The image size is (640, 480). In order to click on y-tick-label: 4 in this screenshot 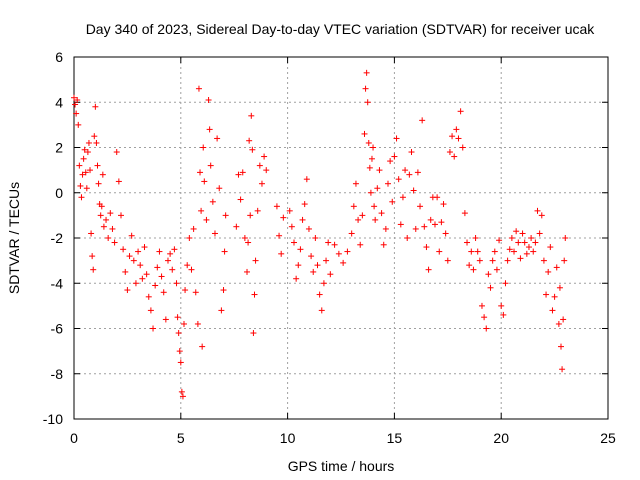, I will do `click(59, 102)`.